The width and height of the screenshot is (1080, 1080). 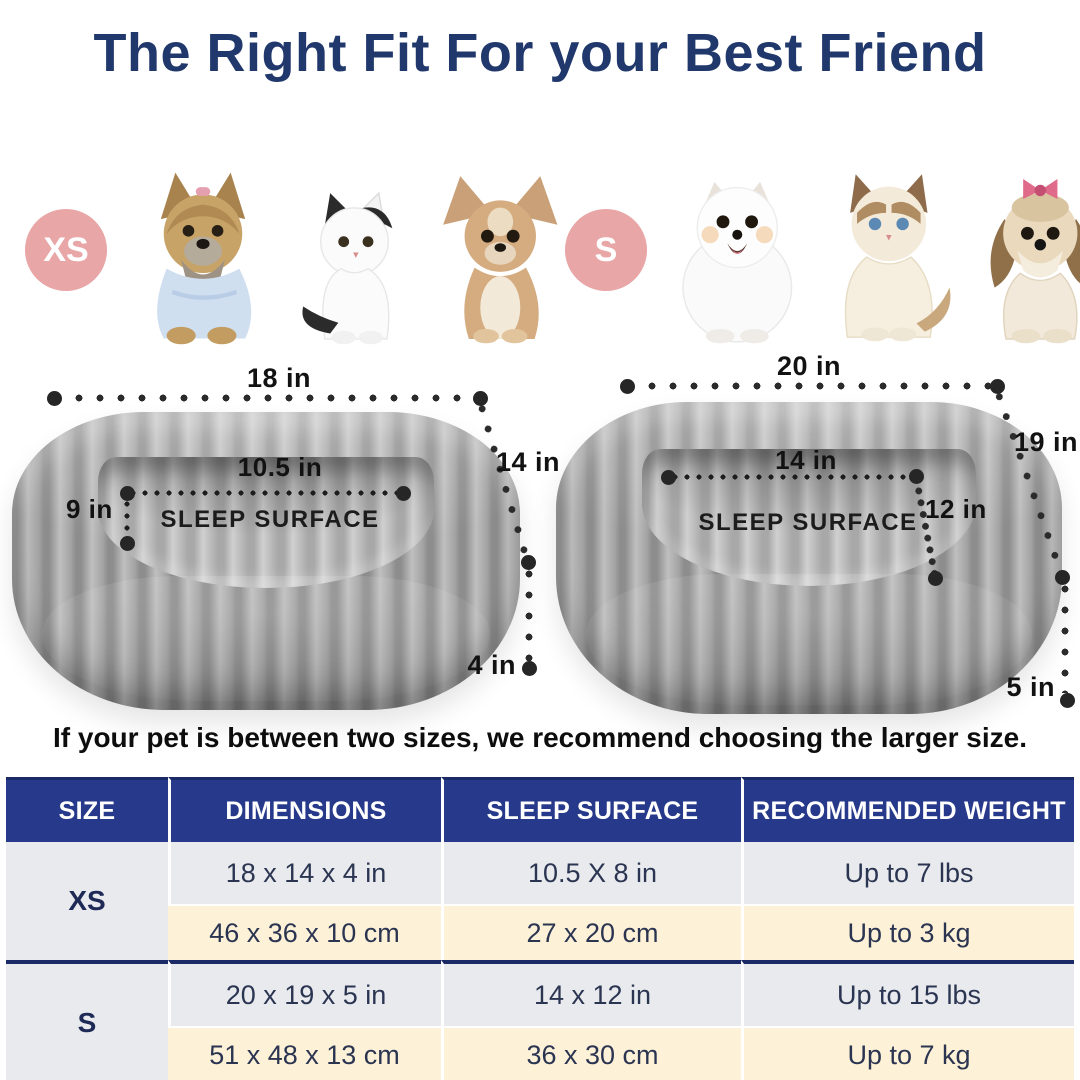 I want to click on size-cell-s: S, so click(x=87, y=1020).